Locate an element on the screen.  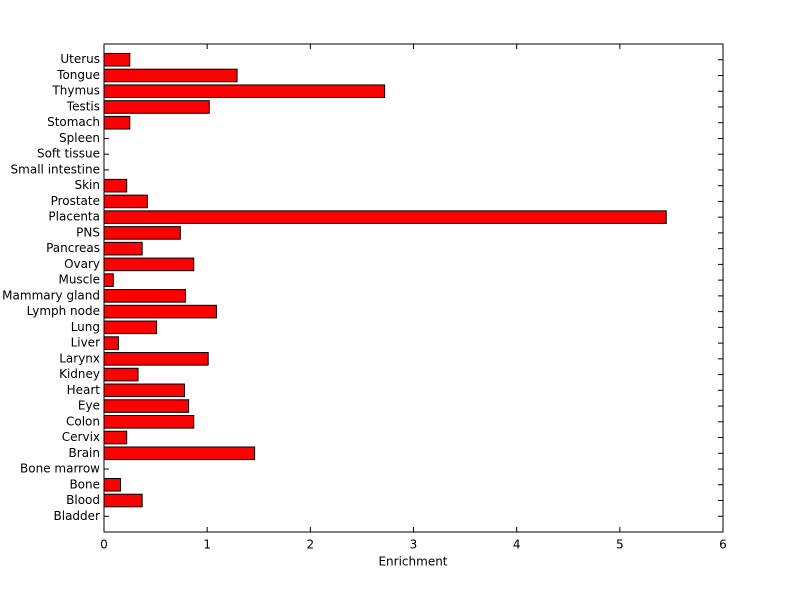
y-tick-label: Liver is located at coordinates (86, 343).